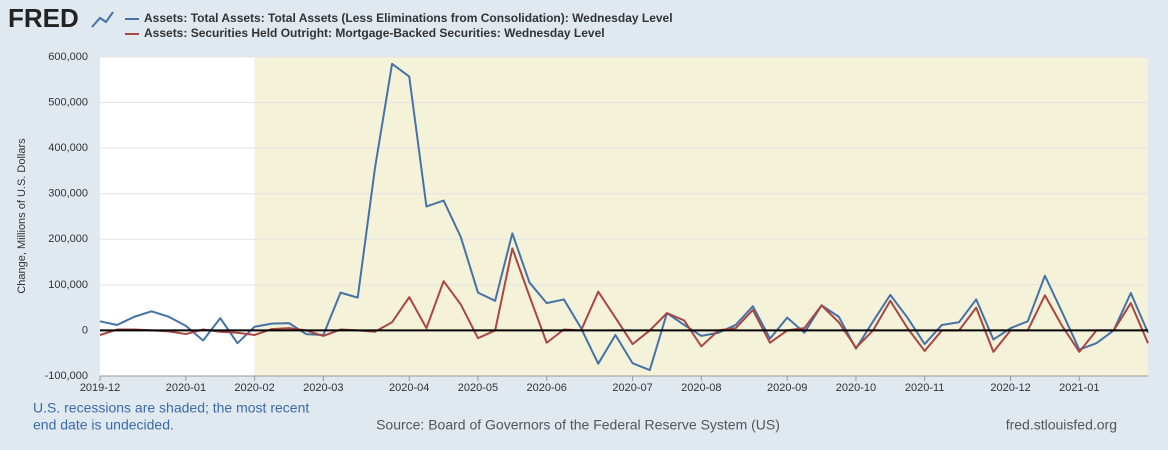  Describe the element at coordinates (1061, 425) in the screenshot. I see `url: fred.stlouisfed.org` at that location.